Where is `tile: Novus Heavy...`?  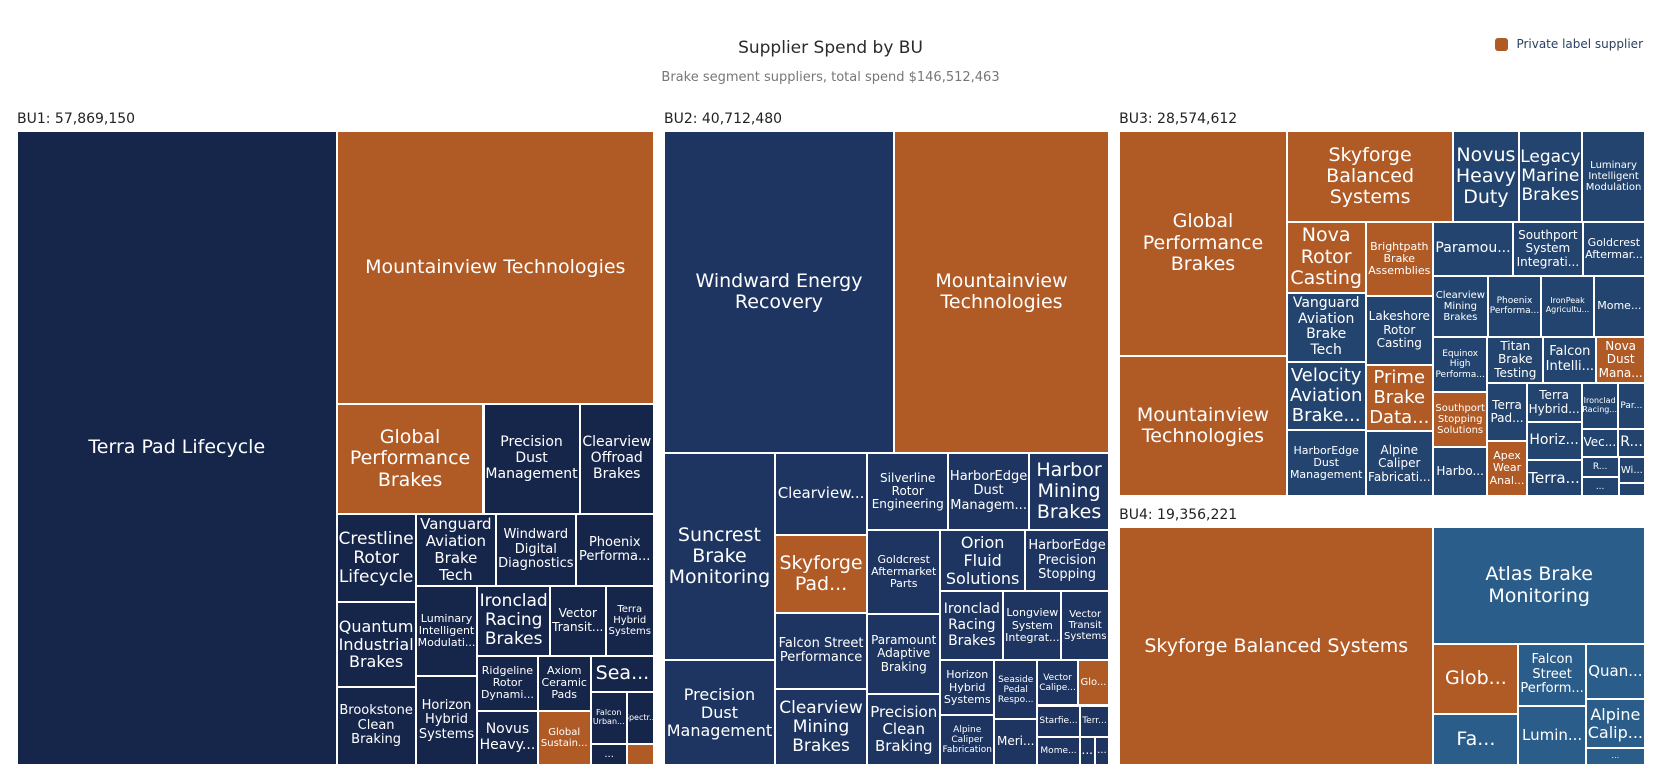 tile: Novus Heavy... is located at coordinates (507, 737).